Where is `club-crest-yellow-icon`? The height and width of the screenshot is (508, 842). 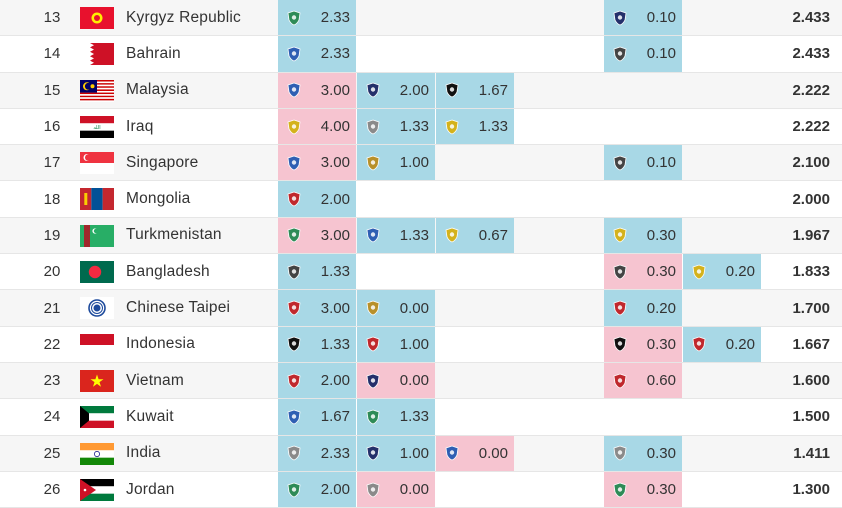 club-crest-yellow-icon is located at coordinates (620, 235).